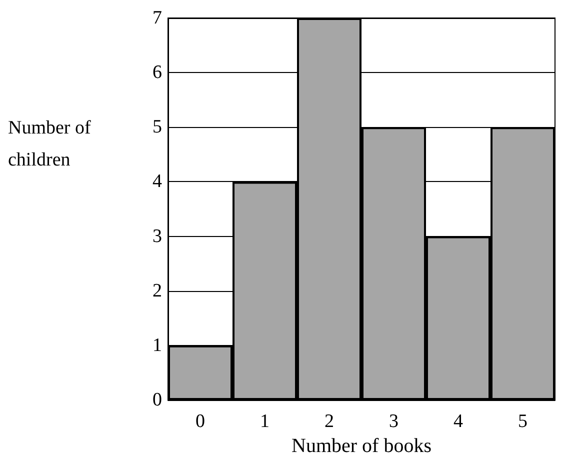 This screenshot has width=568, height=461. Describe the element at coordinates (157, 236) in the screenshot. I see `y-tick-label: 3` at that location.